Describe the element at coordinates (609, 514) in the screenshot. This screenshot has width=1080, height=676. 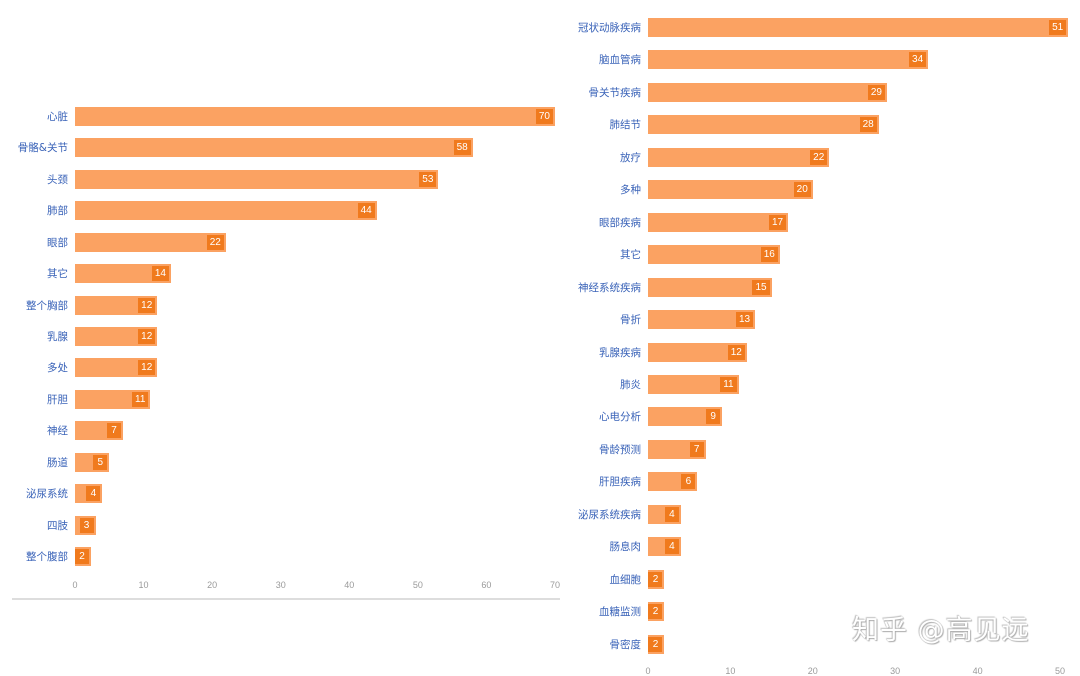
I see `category-label: 泌尿系统疾病` at that location.